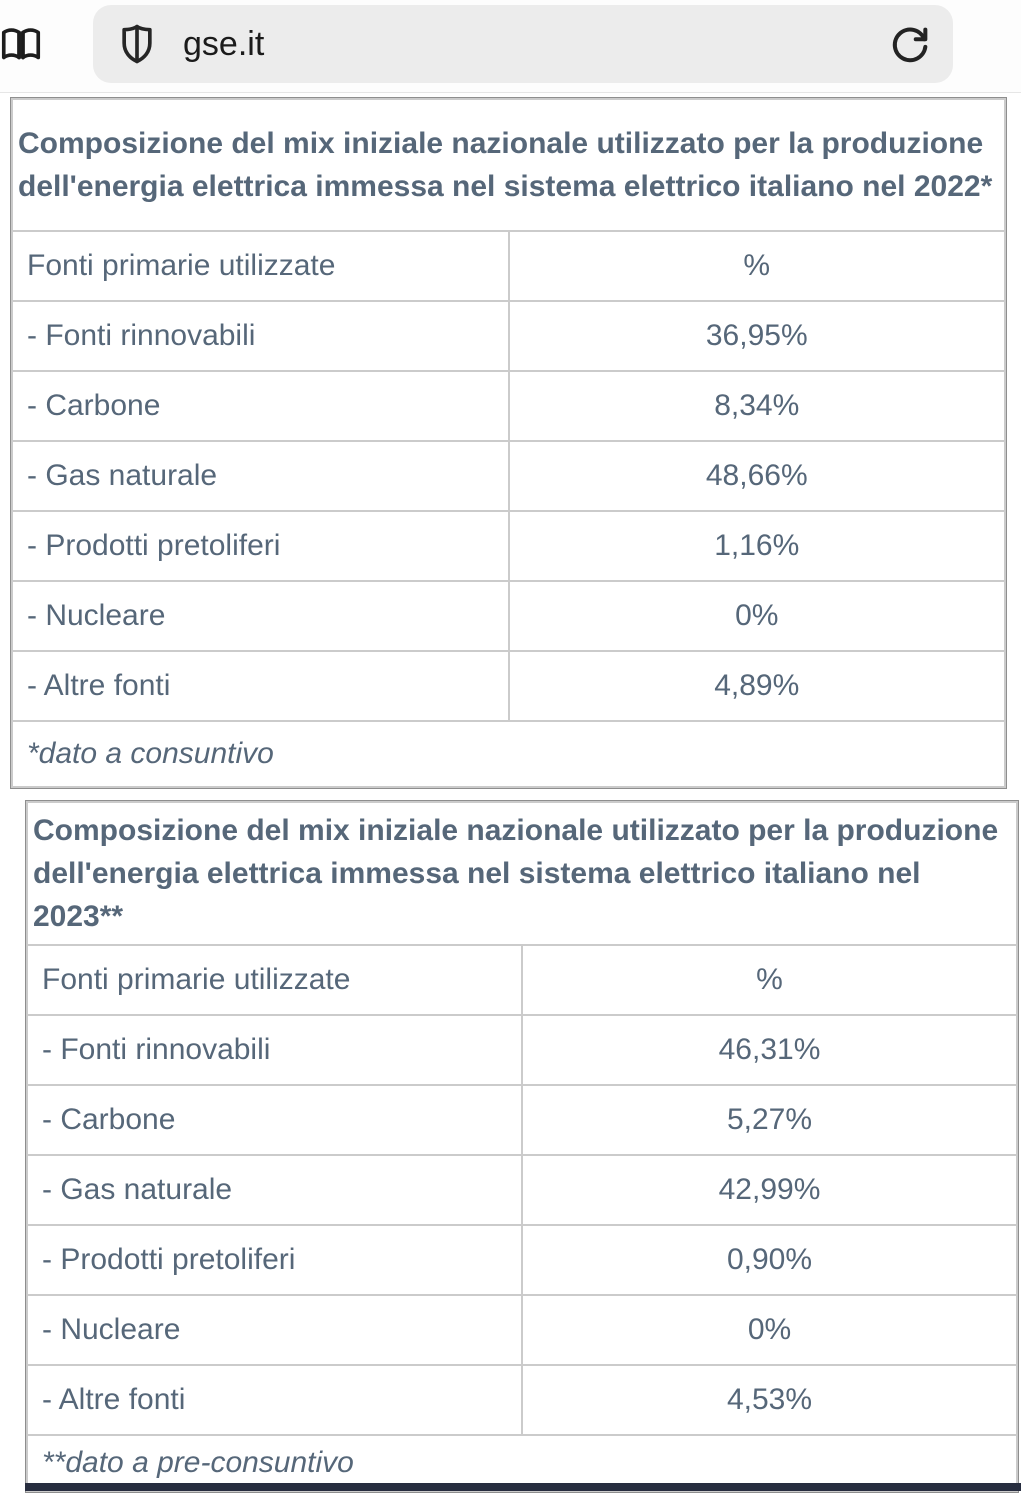  What do you see at coordinates (756, 686) in the screenshot?
I see `row-value: 4,89%` at bounding box center [756, 686].